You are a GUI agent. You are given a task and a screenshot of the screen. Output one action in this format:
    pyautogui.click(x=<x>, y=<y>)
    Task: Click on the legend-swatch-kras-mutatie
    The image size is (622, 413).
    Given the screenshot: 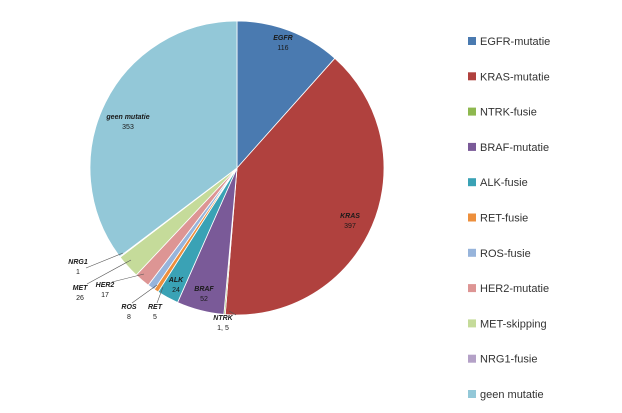 What is the action you would take?
    pyautogui.click(x=472, y=76)
    